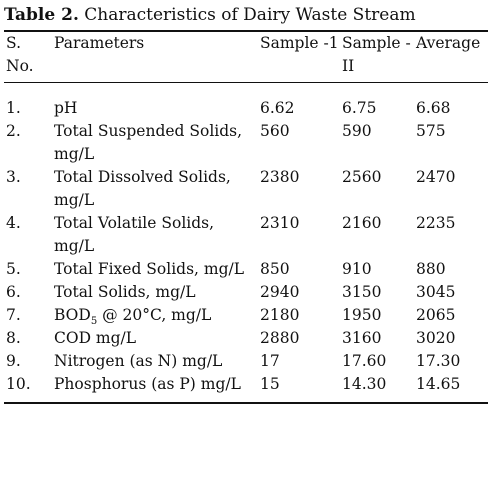 The width and height of the screenshot is (491, 489). What do you see at coordinates (149, 269) in the screenshot?
I see `row-parameter: Total Fixed Solids, mg/L` at bounding box center [149, 269].